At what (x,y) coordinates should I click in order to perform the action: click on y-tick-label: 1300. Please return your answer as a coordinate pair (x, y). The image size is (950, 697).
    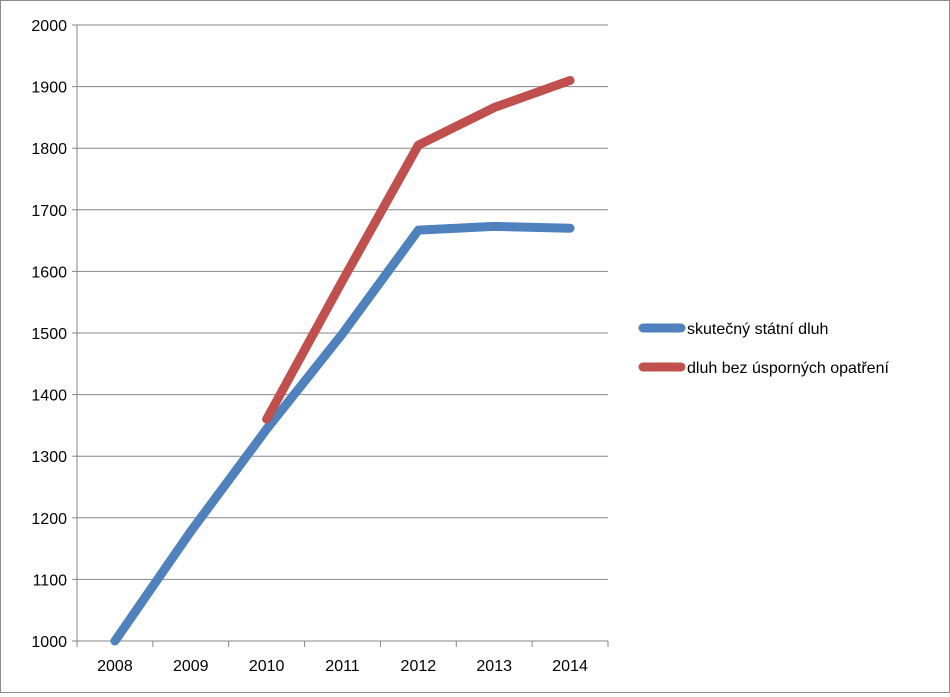
    Looking at the image, I should click on (49, 457).